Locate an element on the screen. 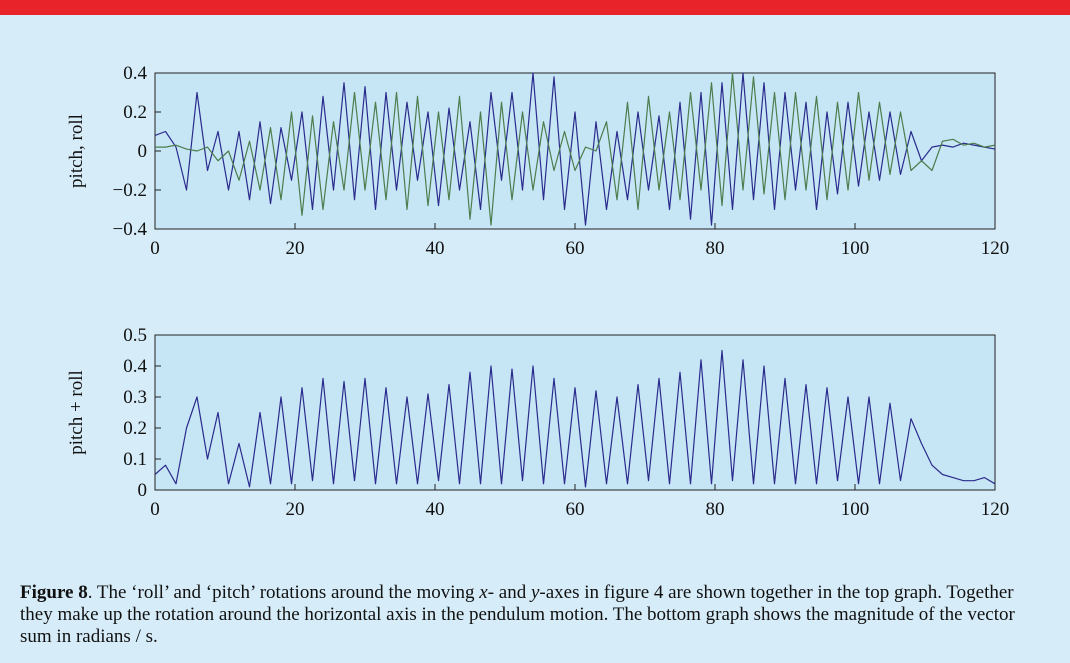 The width and height of the screenshot is (1070, 663). y-tick-label: −0.2 is located at coordinates (130, 190).